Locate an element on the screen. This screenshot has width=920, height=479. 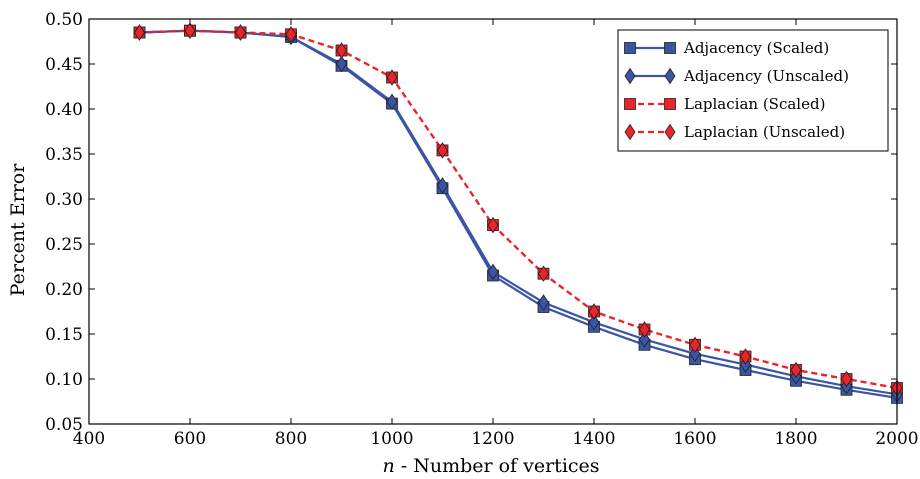
legend-marker-3b is located at coordinates (670, 104).